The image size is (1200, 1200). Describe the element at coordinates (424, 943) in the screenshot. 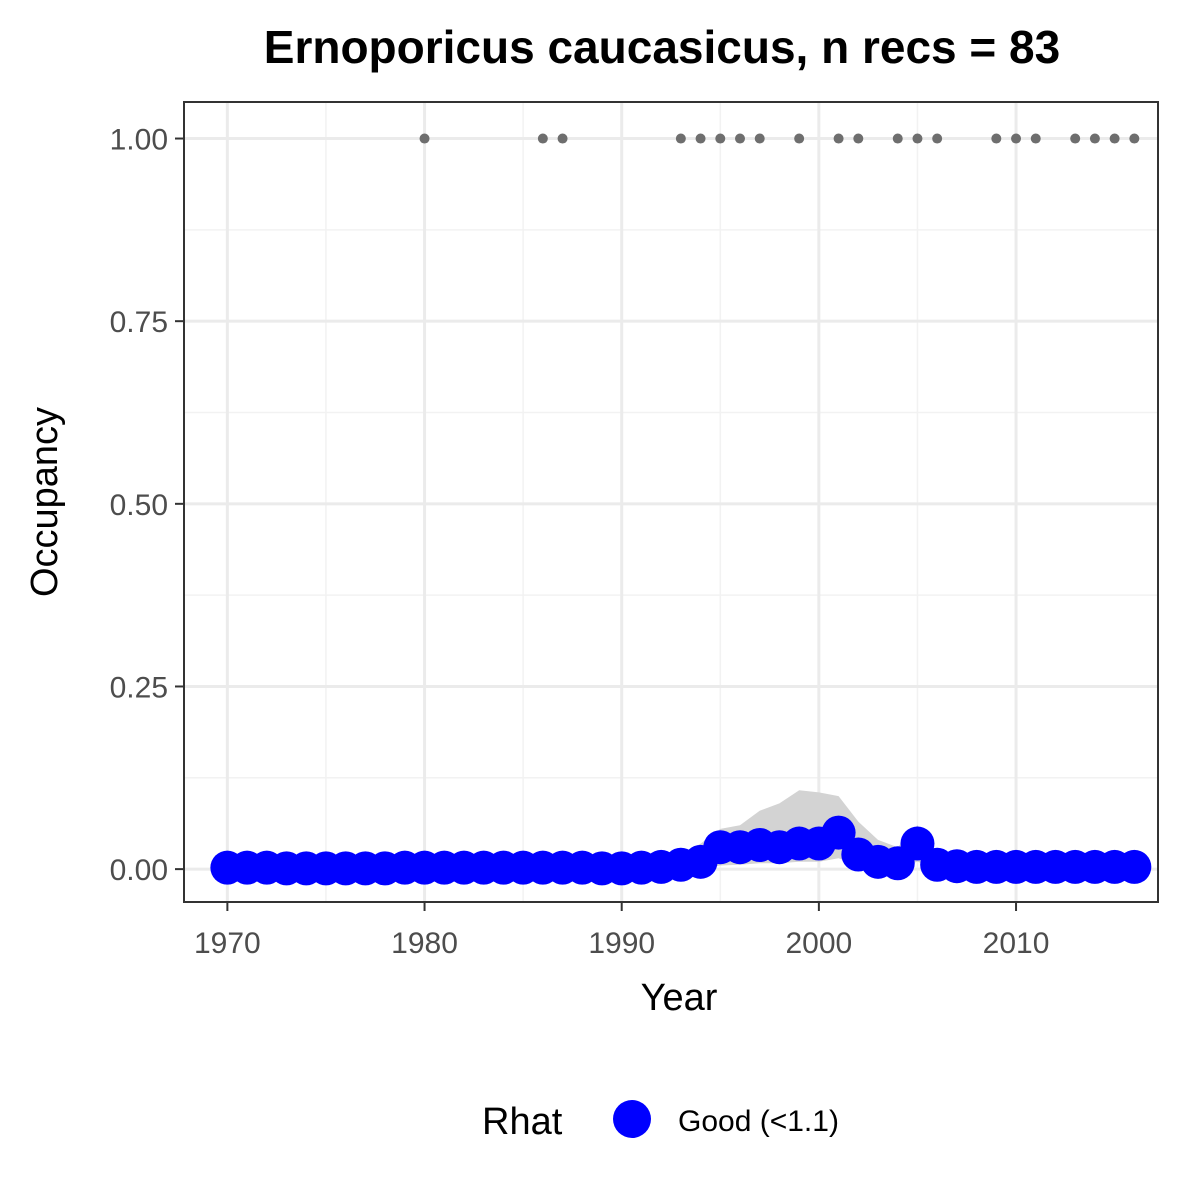

I see `x-tick-label: 1980` at that location.